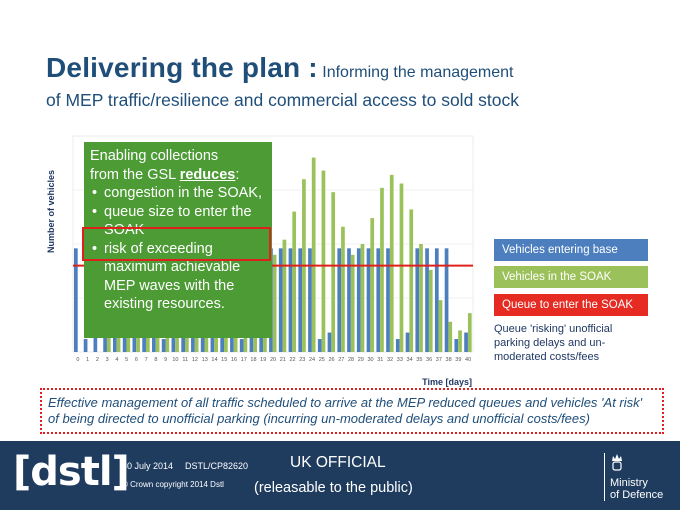 Image resolution: width=680 pixels, height=510 pixels. I want to click on x-tick-label: 40, so click(468, 360).